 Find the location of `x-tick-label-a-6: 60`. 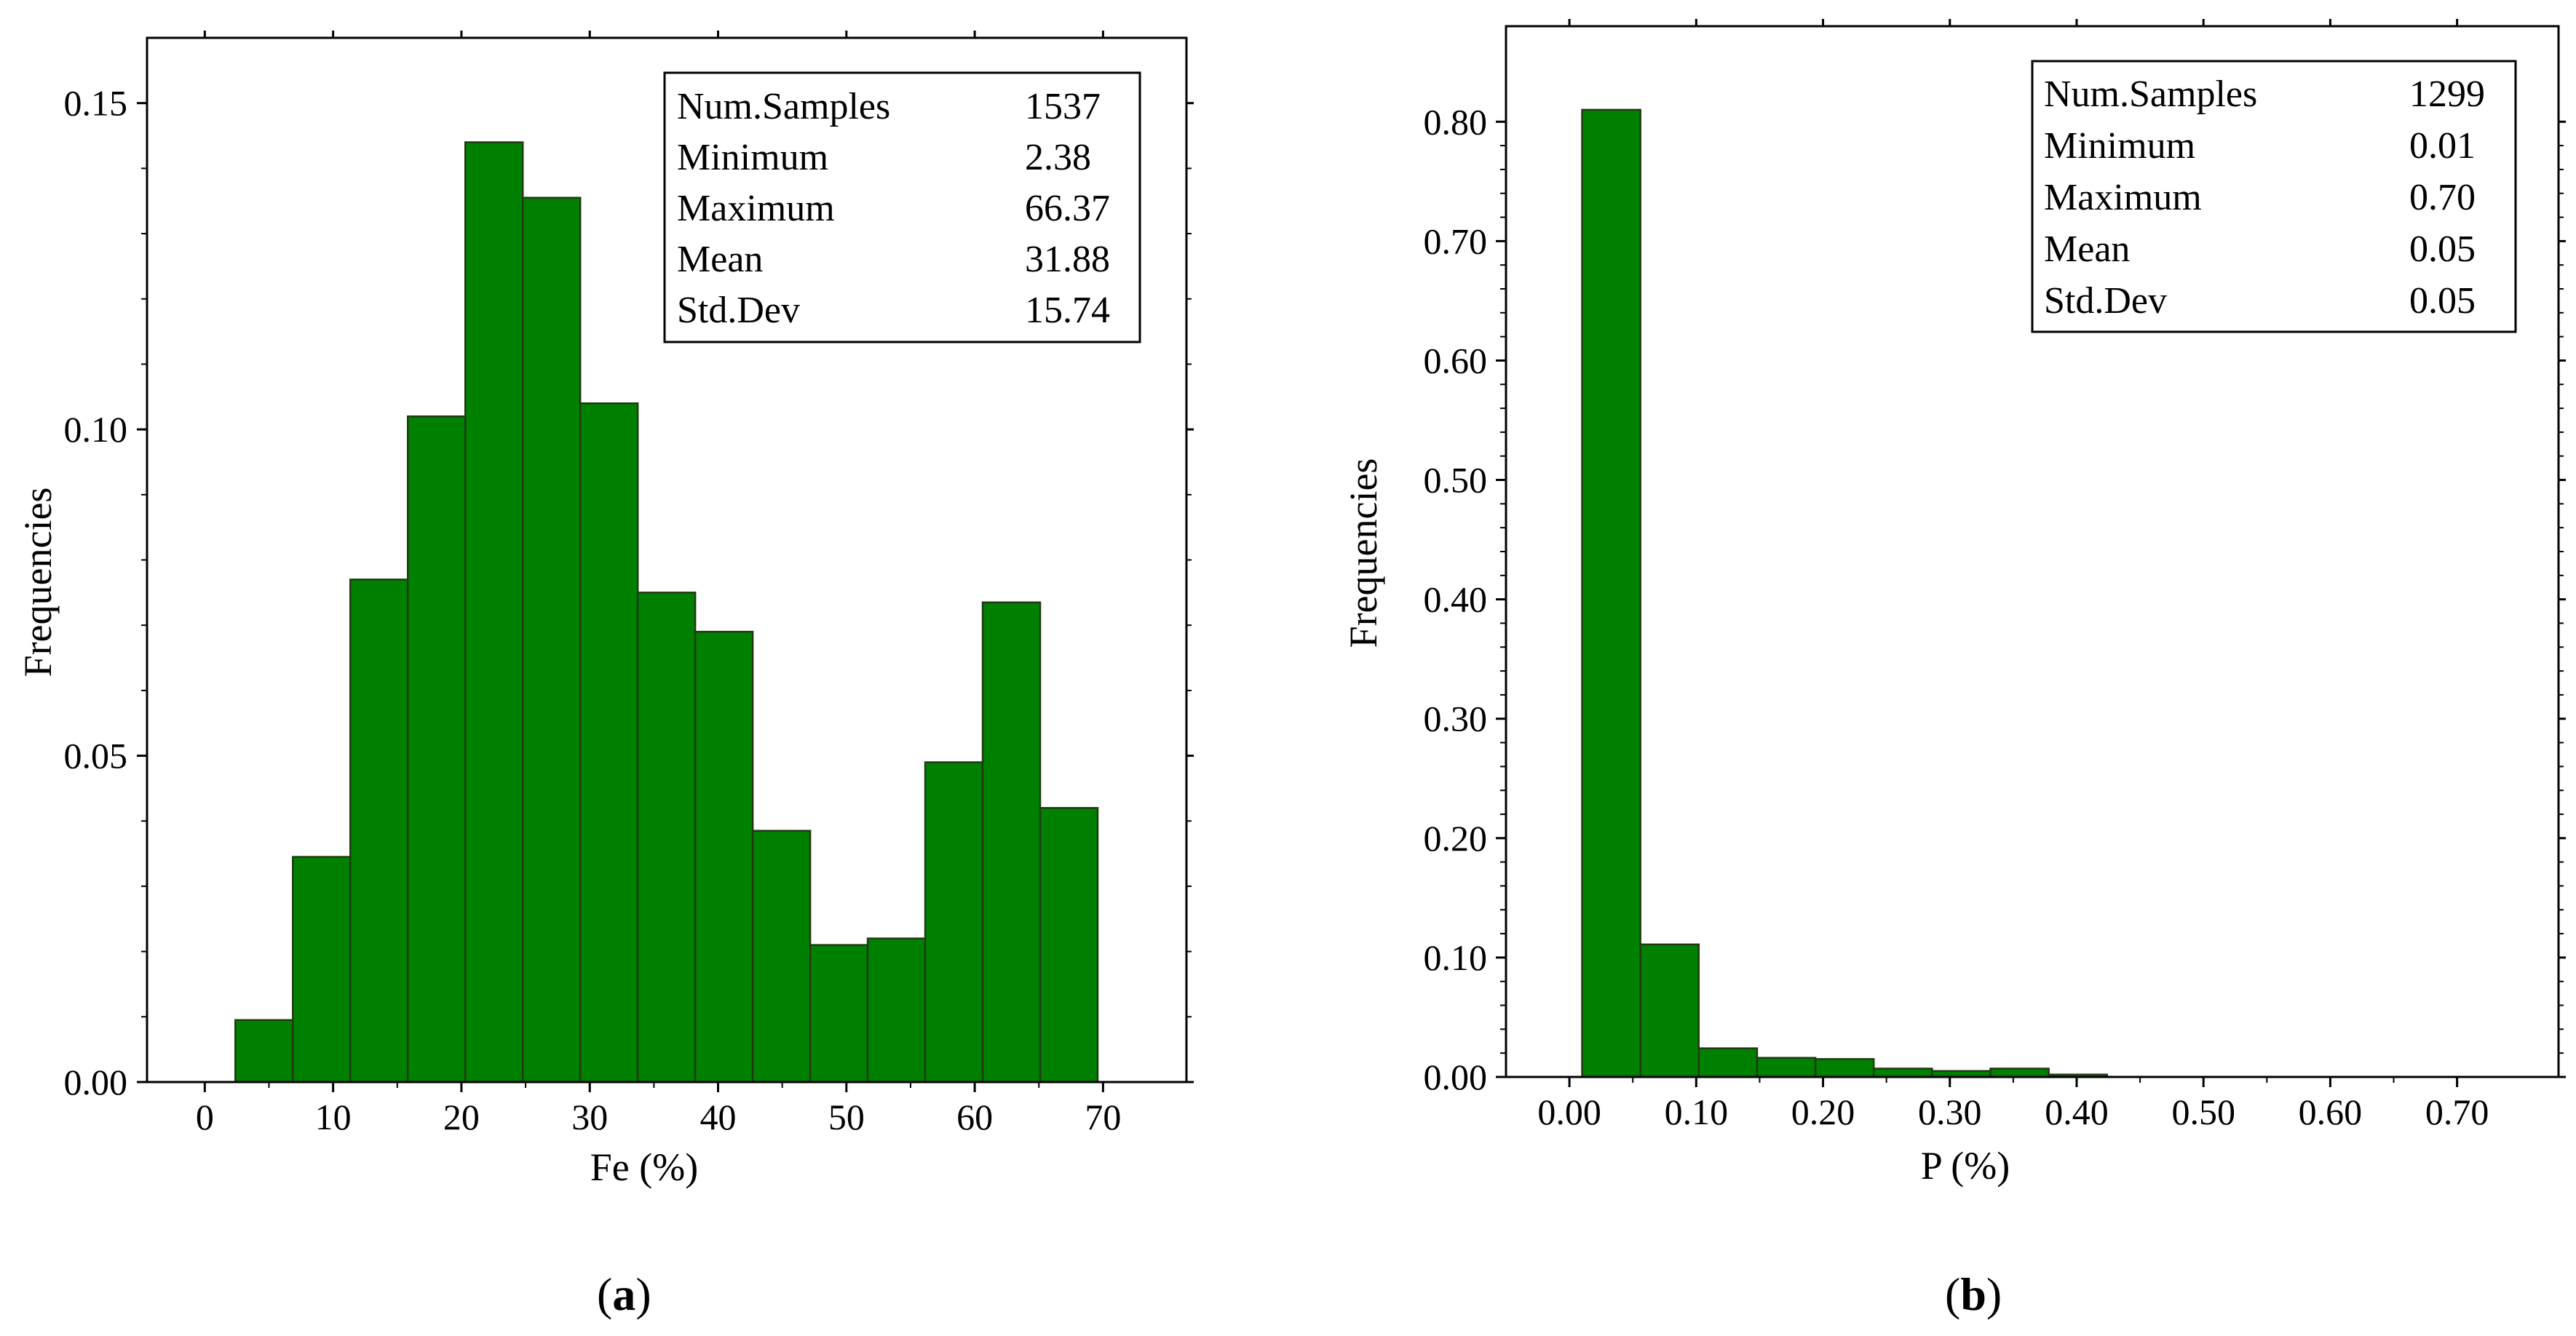

x-tick-label-a-6: 60 is located at coordinates (974, 1117).